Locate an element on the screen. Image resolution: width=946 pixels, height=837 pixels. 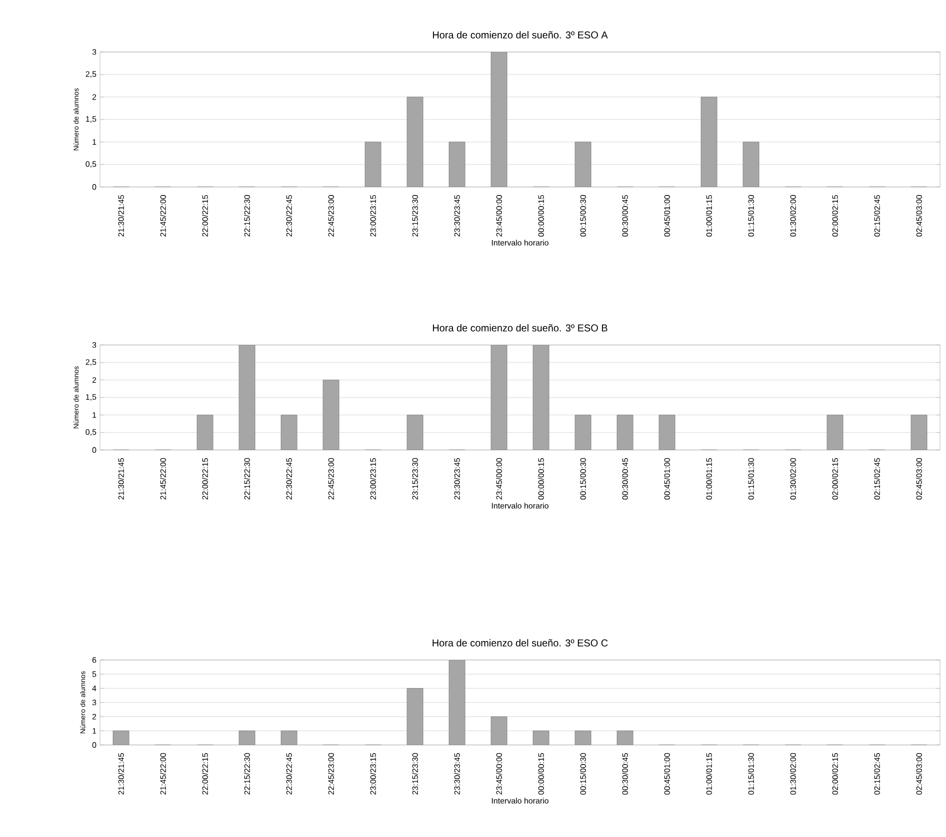
chart-title: Hora de comienzo del sueño. 3º ESO A is located at coordinates (520, 34).